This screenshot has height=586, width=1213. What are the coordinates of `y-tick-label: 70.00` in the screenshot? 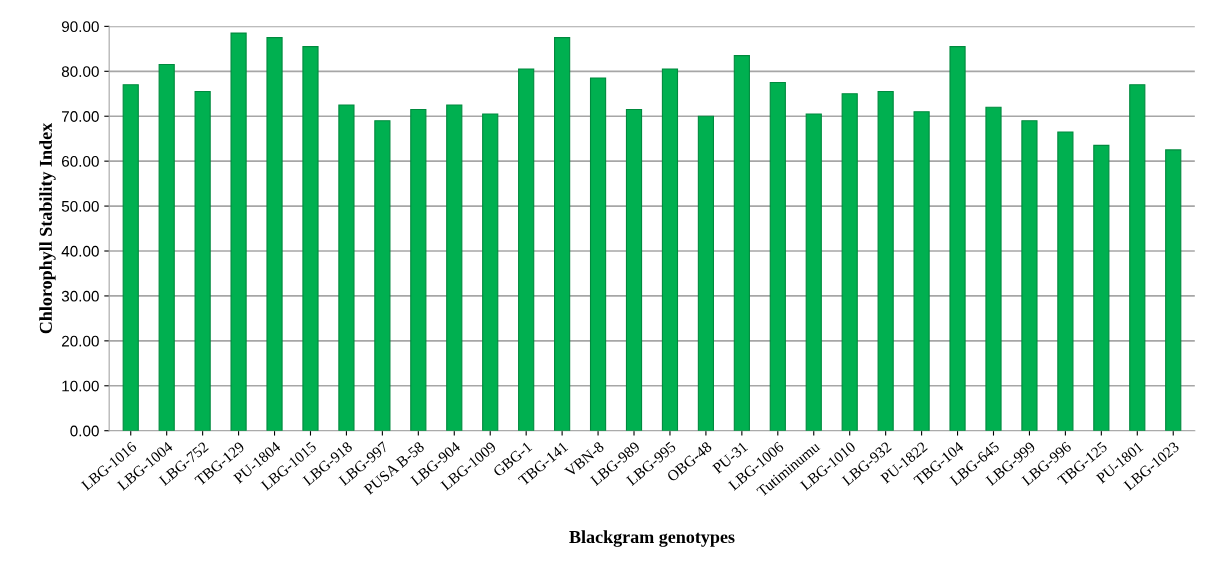 It's located at (80, 116).